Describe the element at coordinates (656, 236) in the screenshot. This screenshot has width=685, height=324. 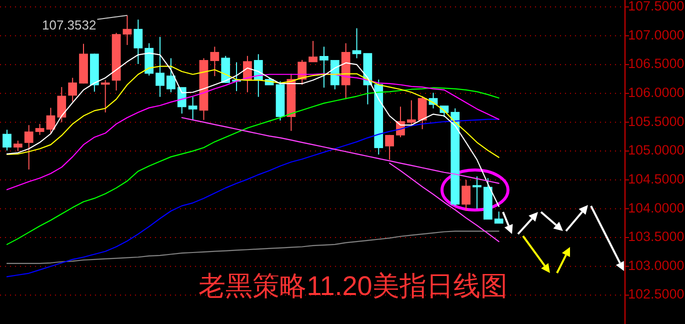
I see `y-tick-label: 103.5000` at that location.